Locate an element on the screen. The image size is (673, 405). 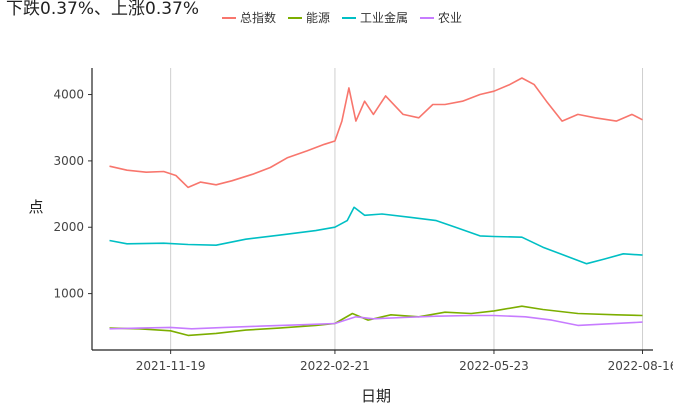
chart-title: 下跌0.37%、上涨0.37% is located at coordinates (103, 9).